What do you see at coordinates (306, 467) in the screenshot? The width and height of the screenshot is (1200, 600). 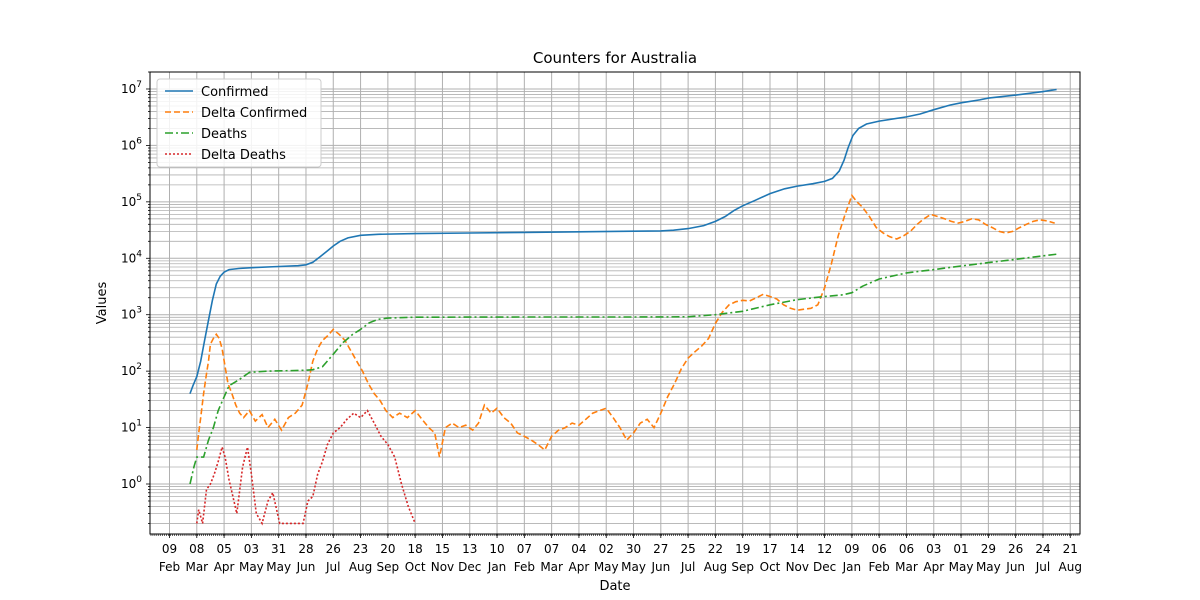 I see `series-line-delta-deaths` at bounding box center [306, 467].